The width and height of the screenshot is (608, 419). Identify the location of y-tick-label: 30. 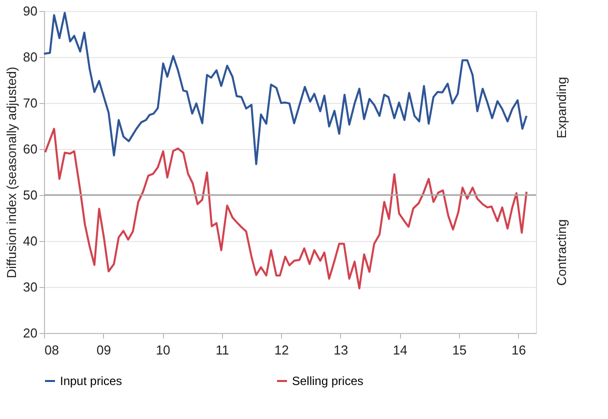
(30, 287).